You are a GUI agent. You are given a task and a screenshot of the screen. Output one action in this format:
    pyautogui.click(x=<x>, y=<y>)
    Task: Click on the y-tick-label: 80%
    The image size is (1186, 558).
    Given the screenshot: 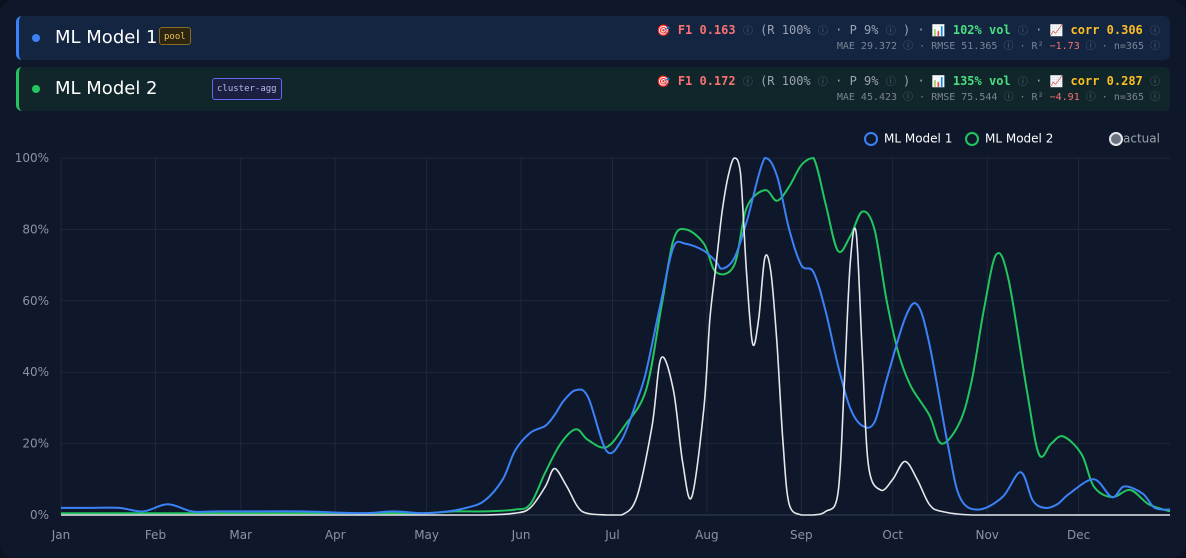 What is the action you would take?
    pyautogui.click(x=35, y=229)
    